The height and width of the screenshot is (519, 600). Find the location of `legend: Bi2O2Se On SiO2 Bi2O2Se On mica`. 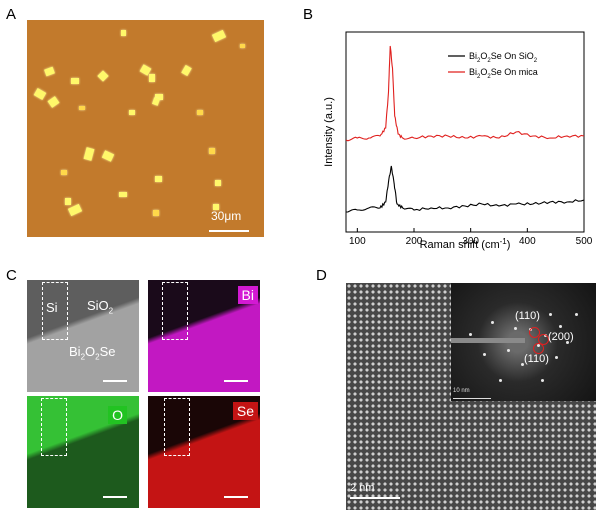

legend: Bi2O2Se On SiO2 Bi2O2Se On mica is located at coordinates (493, 65).